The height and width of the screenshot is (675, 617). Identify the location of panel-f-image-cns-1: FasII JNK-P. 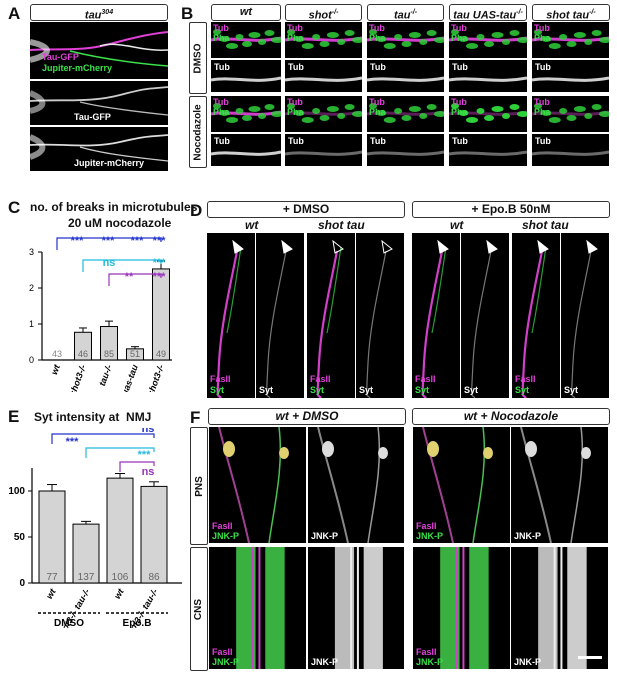
(257, 608).